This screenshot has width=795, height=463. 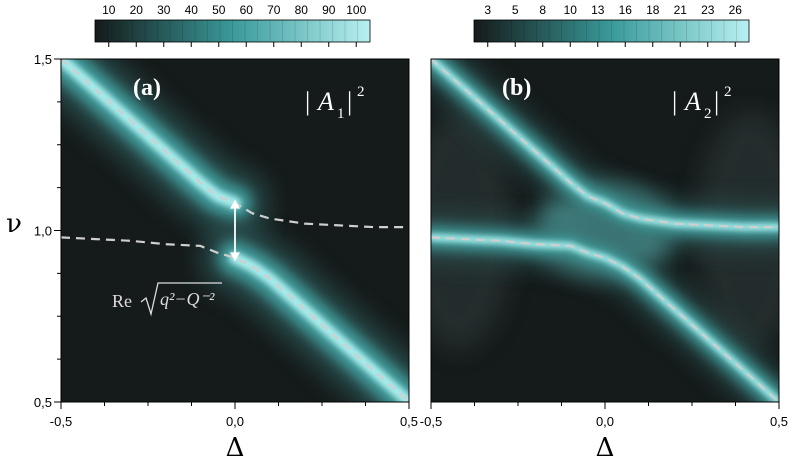 What do you see at coordinates (274, 10) in the screenshot?
I see `colorbar-a-tick-label-6: 70` at bounding box center [274, 10].